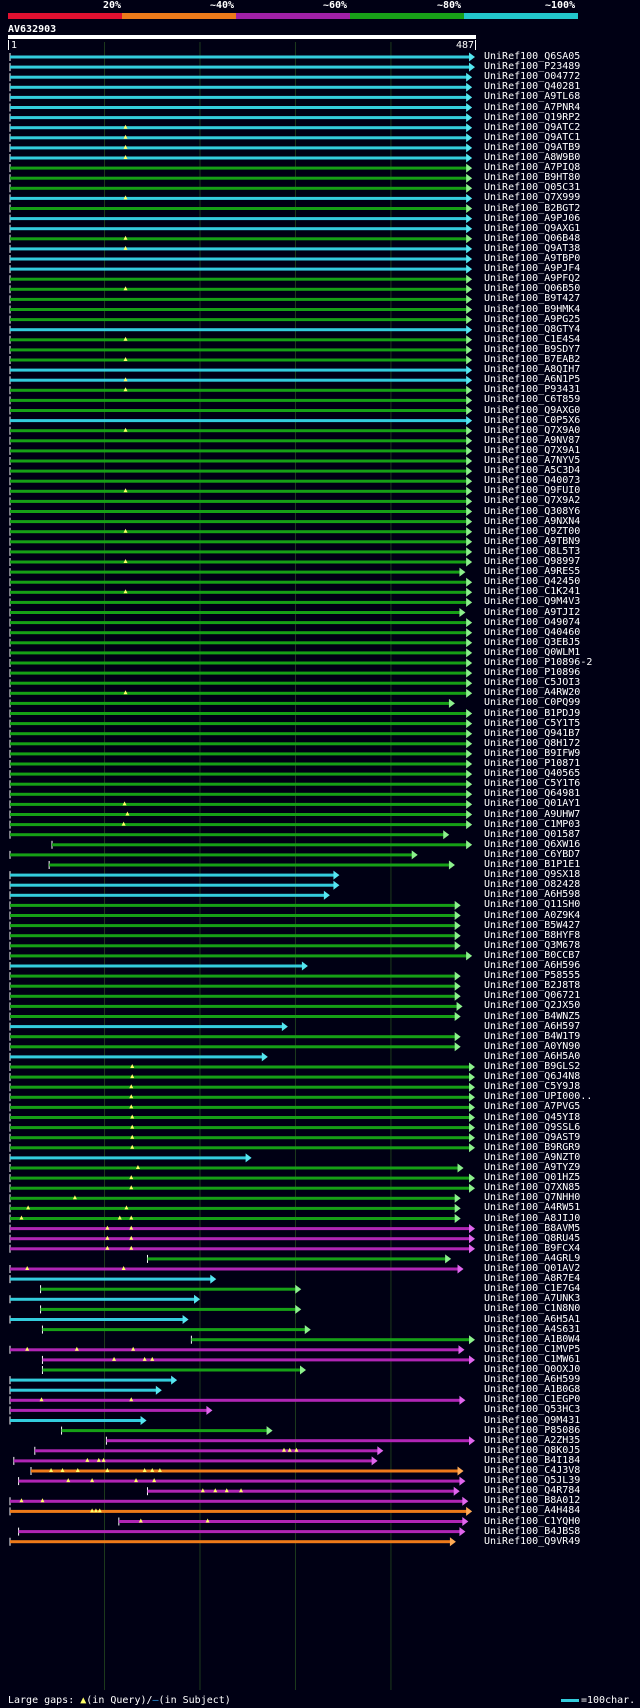  Describe the element at coordinates (532, 541) in the screenshot. I see `hit-label: UniRef100_A9TBN9` at that location.